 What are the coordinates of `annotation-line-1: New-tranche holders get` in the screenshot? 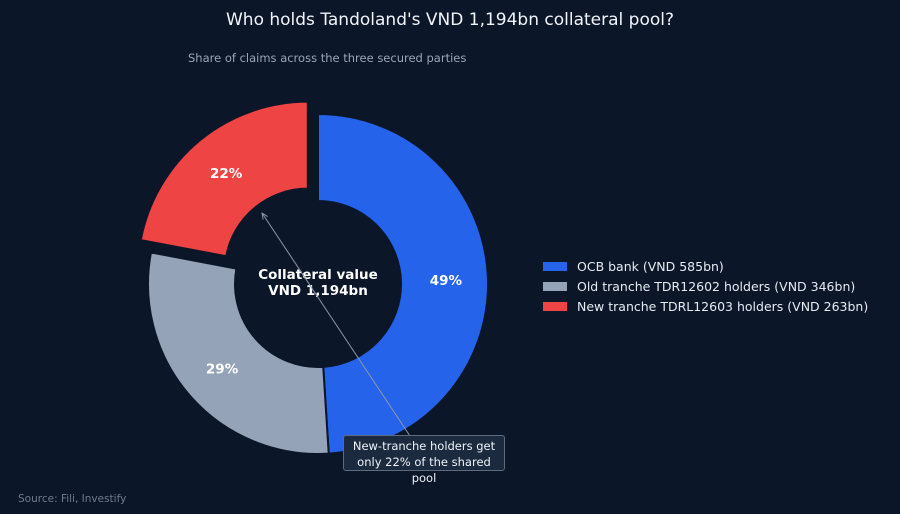 It's located at (424, 446).